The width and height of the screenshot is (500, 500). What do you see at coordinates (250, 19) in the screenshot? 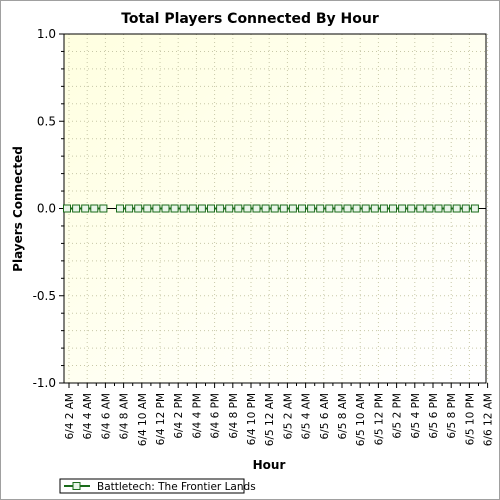
I see `chart-title: Total Players Connected By Hour` at bounding box center [250, 19].